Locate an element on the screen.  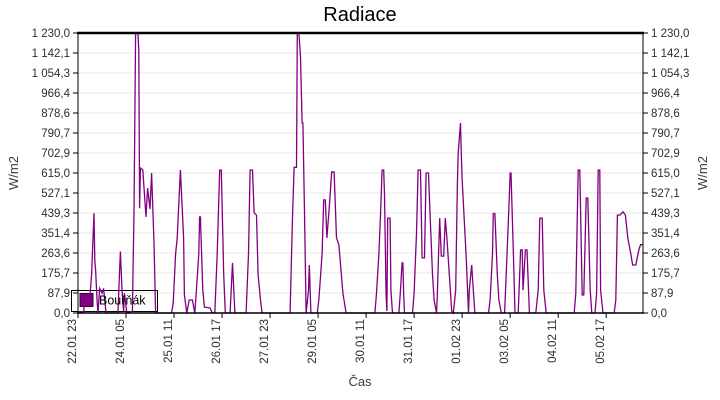
y-tick-label-left: 351,4 is located at coordinates (55, 234).